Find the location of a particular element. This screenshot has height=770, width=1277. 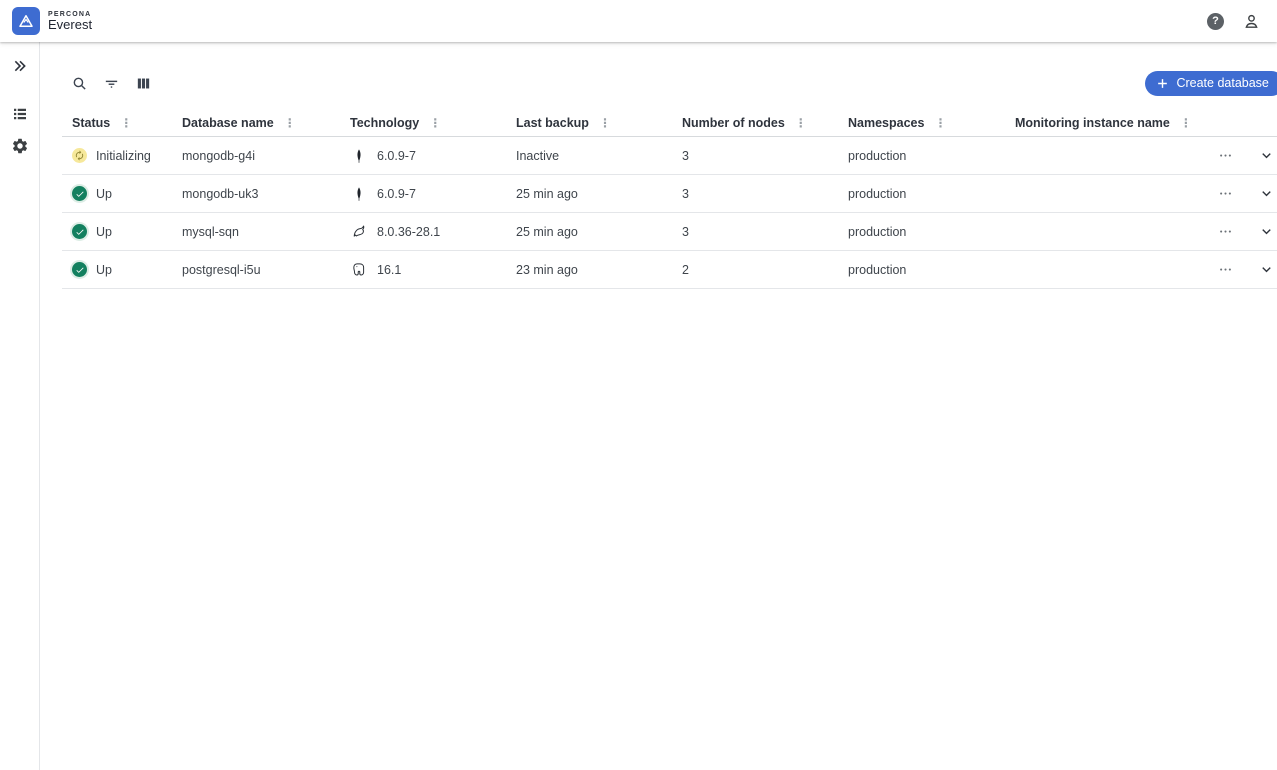

left-sidebar is located at coordinates (20, 406).